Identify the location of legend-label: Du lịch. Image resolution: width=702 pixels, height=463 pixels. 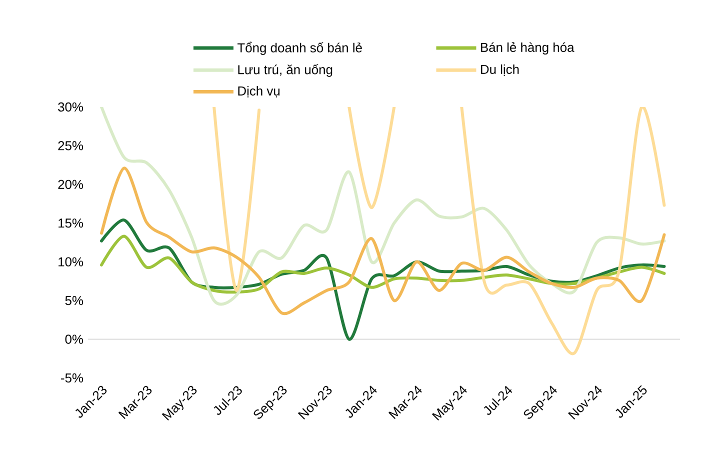
(500, 70).